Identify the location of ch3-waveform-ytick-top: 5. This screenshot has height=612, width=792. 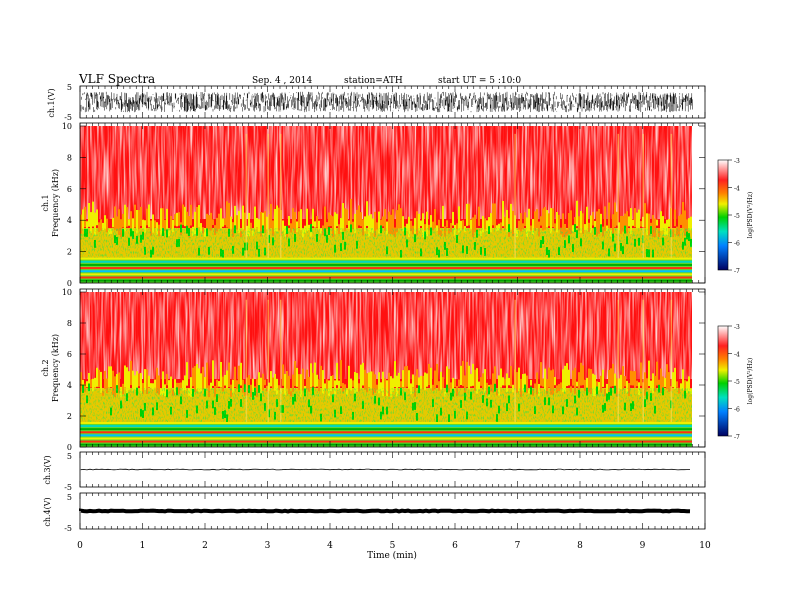
(69, 456).